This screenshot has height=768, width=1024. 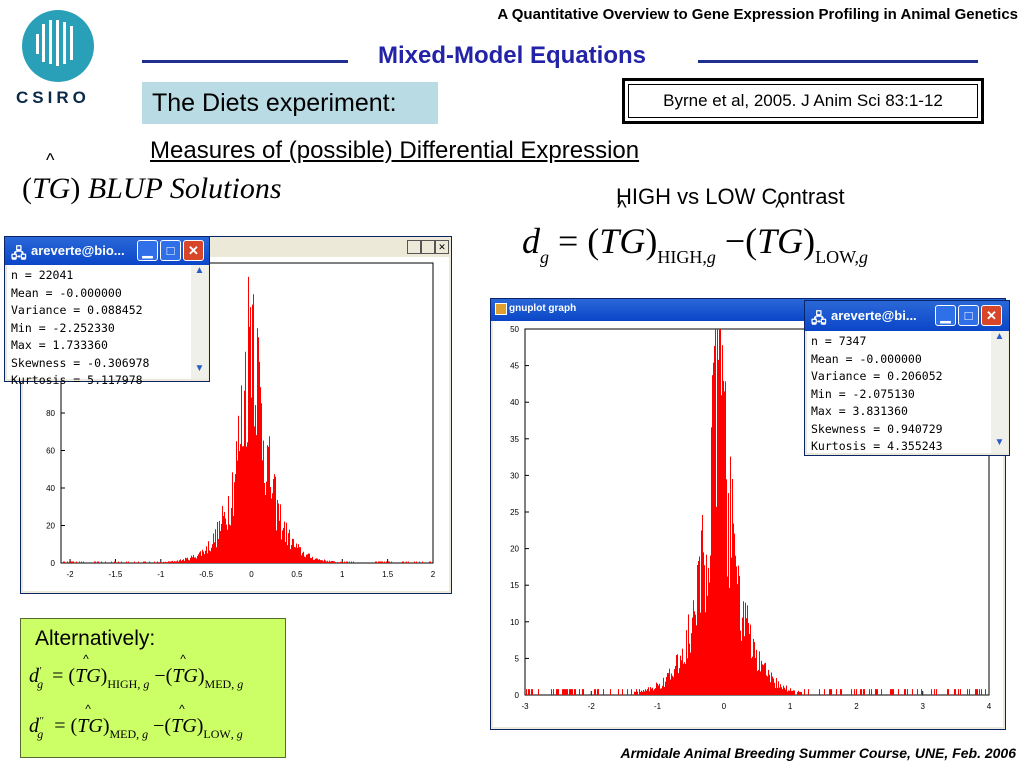 I want to click on left-stats-titlebar: 🖧 areverte@bio... ▁ □ ✕, so click(x=107, y=251).